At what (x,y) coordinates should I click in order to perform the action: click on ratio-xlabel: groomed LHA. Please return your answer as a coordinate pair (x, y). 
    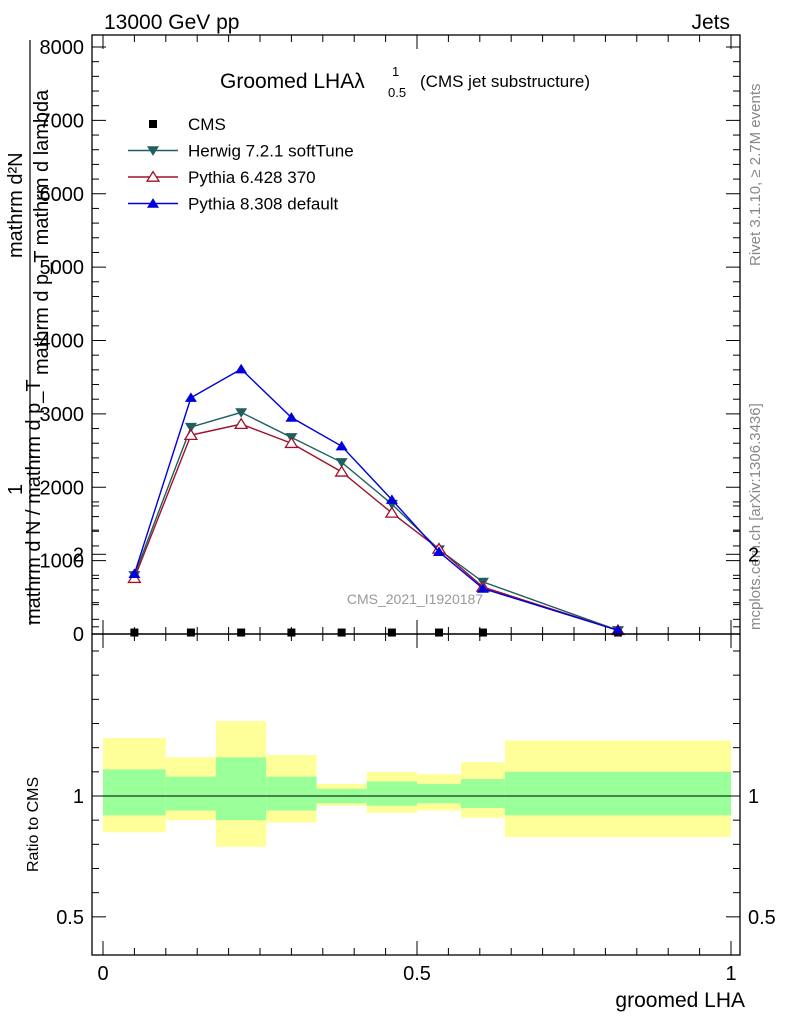
    Looking at the image, I should click on (680, 1000).